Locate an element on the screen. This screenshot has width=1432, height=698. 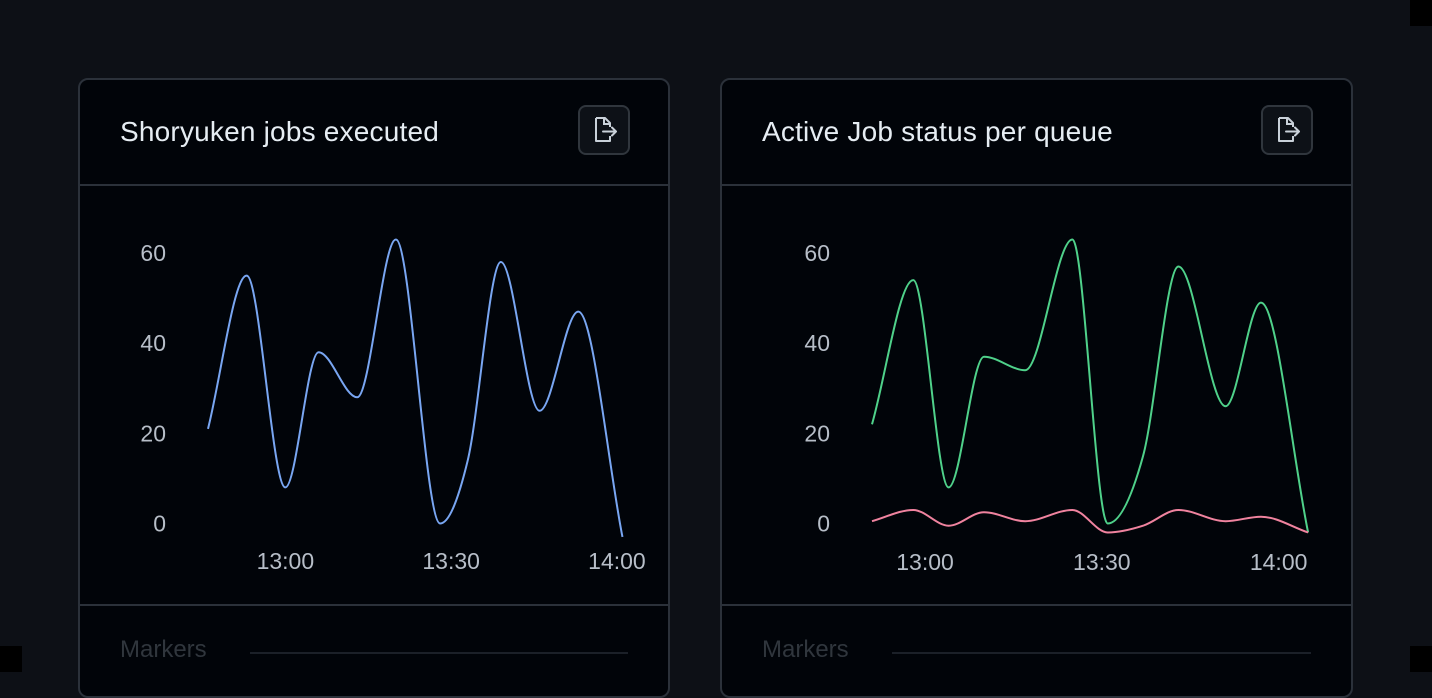
card-header: Active Job status per queue is located at coordinates (1036, 133).